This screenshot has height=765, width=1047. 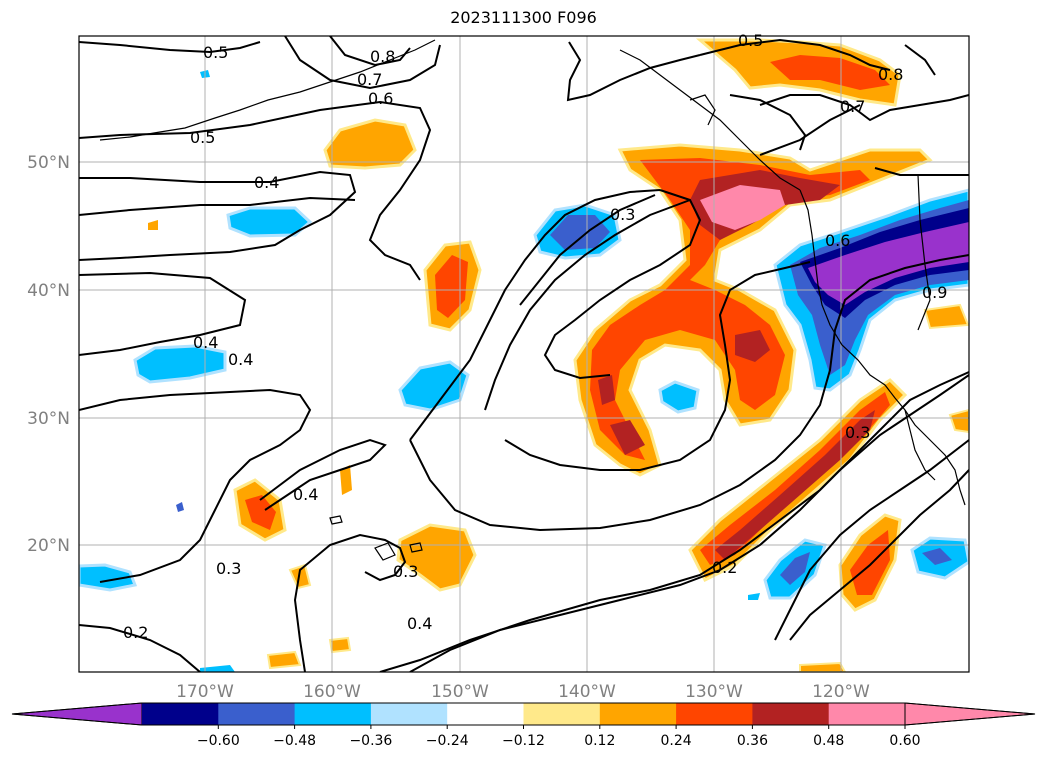 What do you see at coordinates (676, 741) in the screenshot?
I see `colorbar-tick-label: 0.24` at bounding box center [676, 741].